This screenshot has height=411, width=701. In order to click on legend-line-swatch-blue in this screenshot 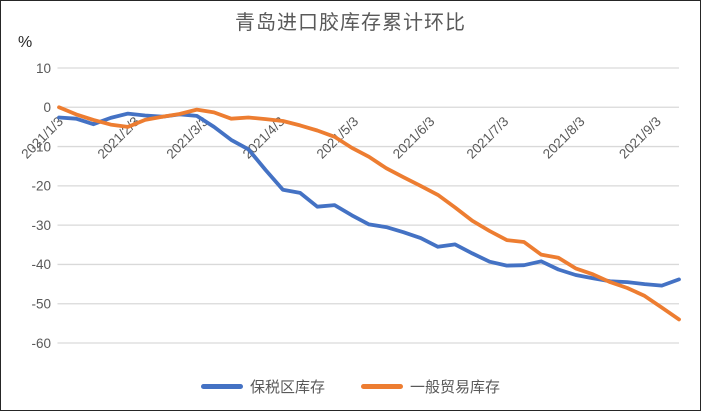, I will do `click(221, 386)`.